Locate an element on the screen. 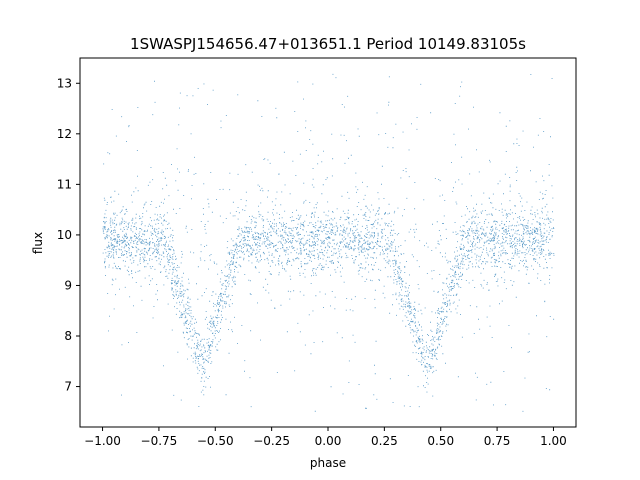 This screenshot has width=640, height=480. x-tick-label: −1.00 is located at coordinates (102, 441).